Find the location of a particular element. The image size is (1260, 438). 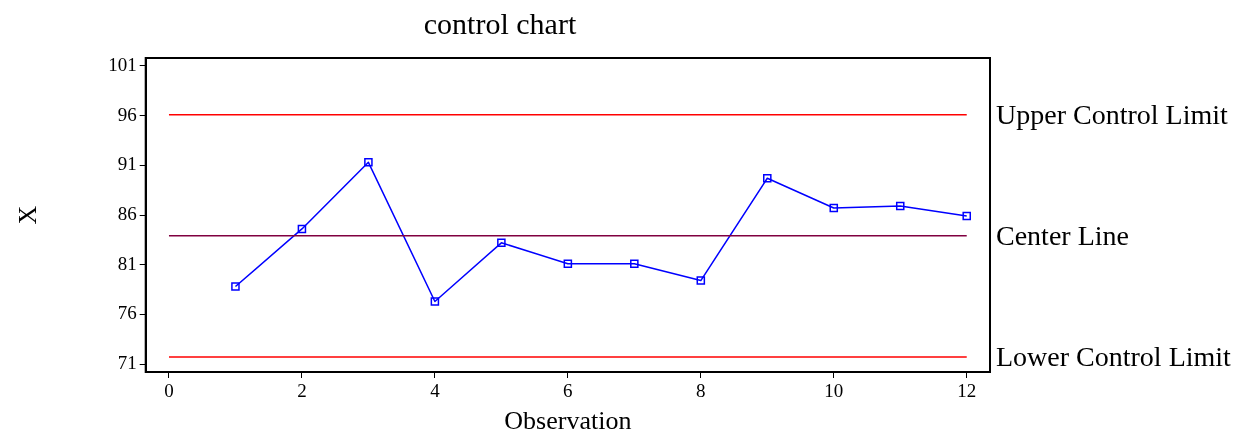

x-axis-title: Observation is located at coordinates (568, 421).